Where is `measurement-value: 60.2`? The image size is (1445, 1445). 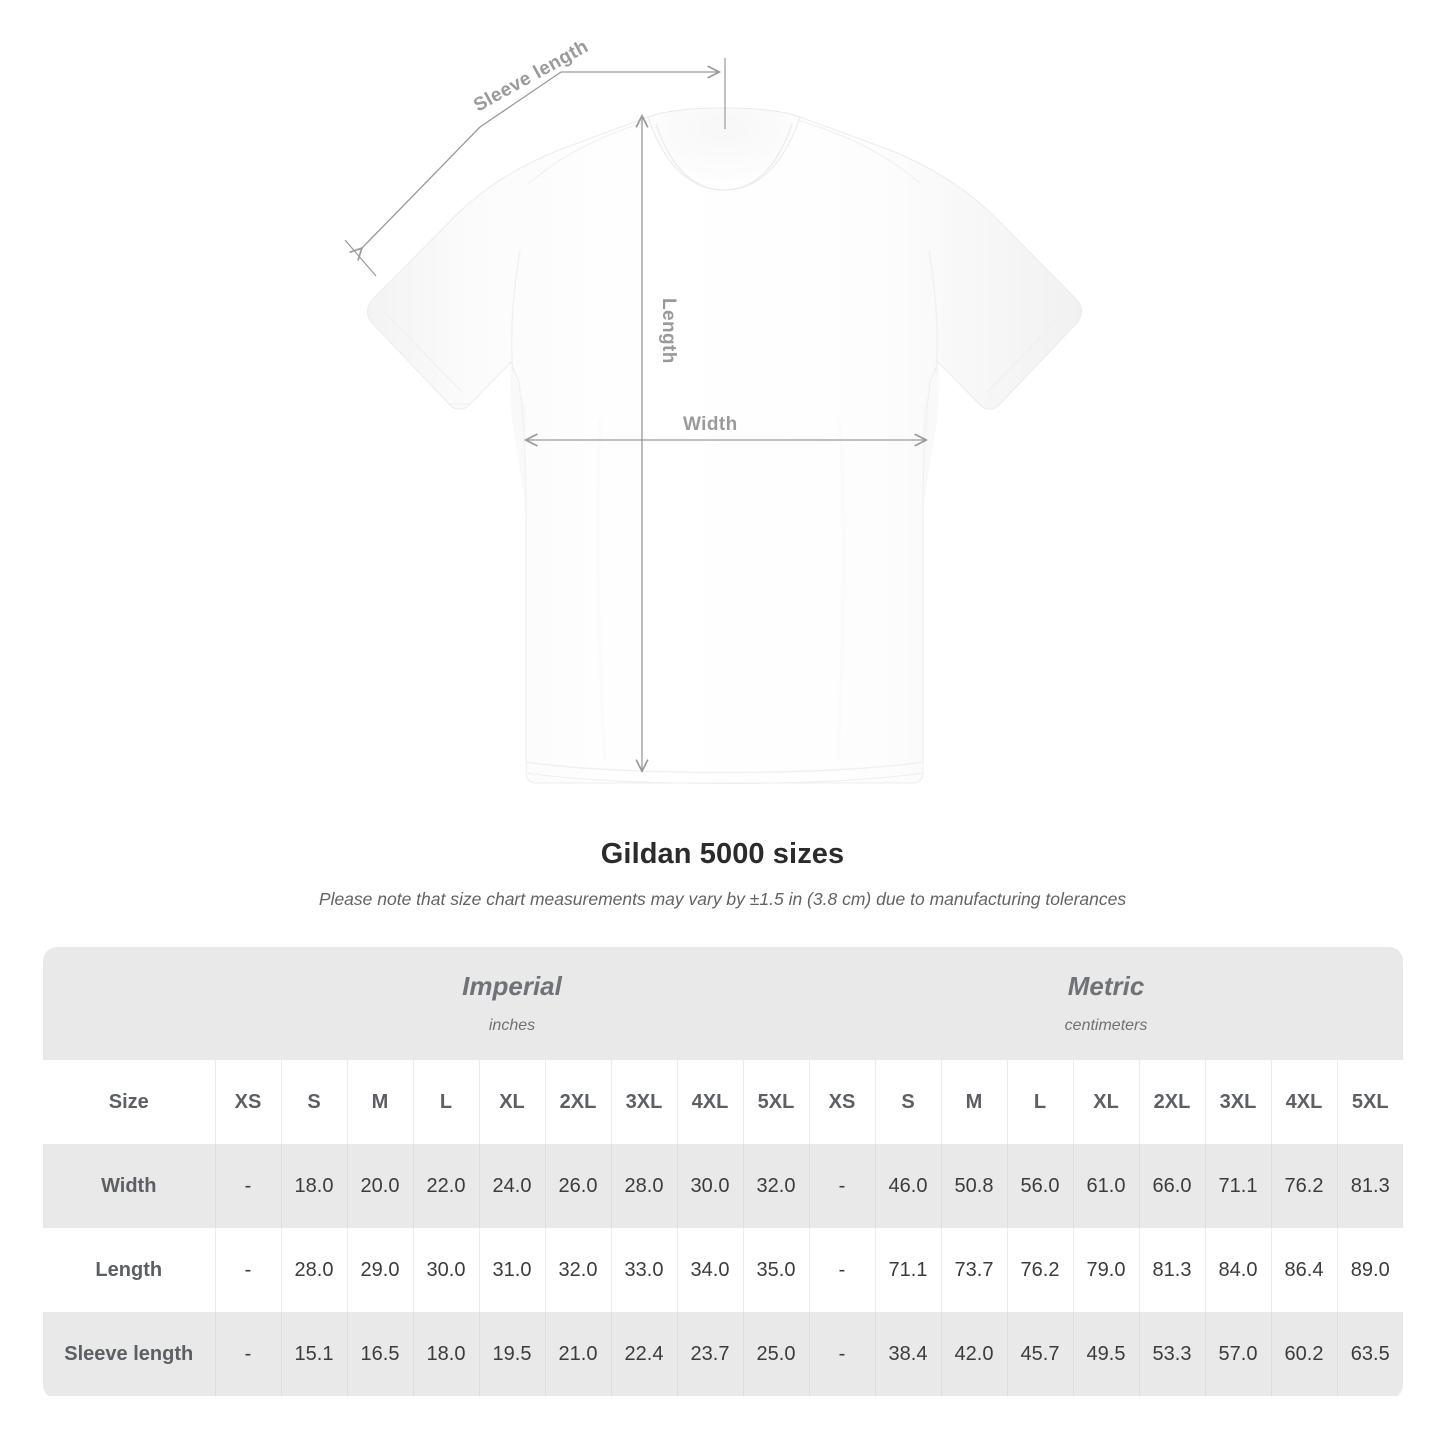
measurement-value: 60.2 is located at coordinates (1304, 1354).